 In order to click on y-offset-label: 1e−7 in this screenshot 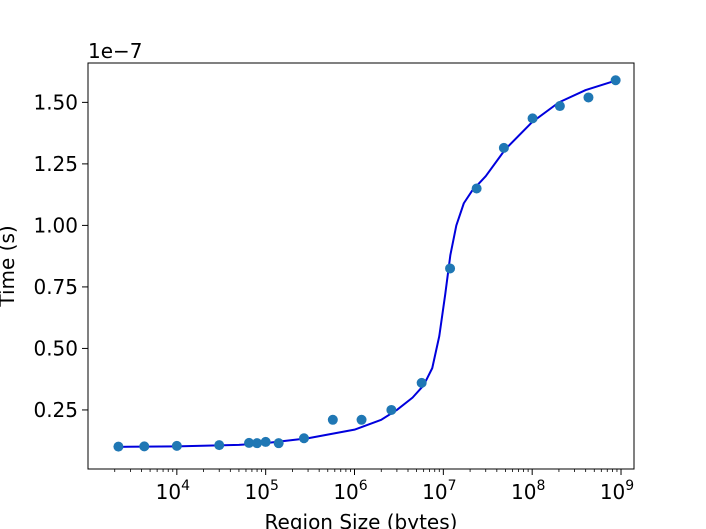, I will do `click(115, 51)`.